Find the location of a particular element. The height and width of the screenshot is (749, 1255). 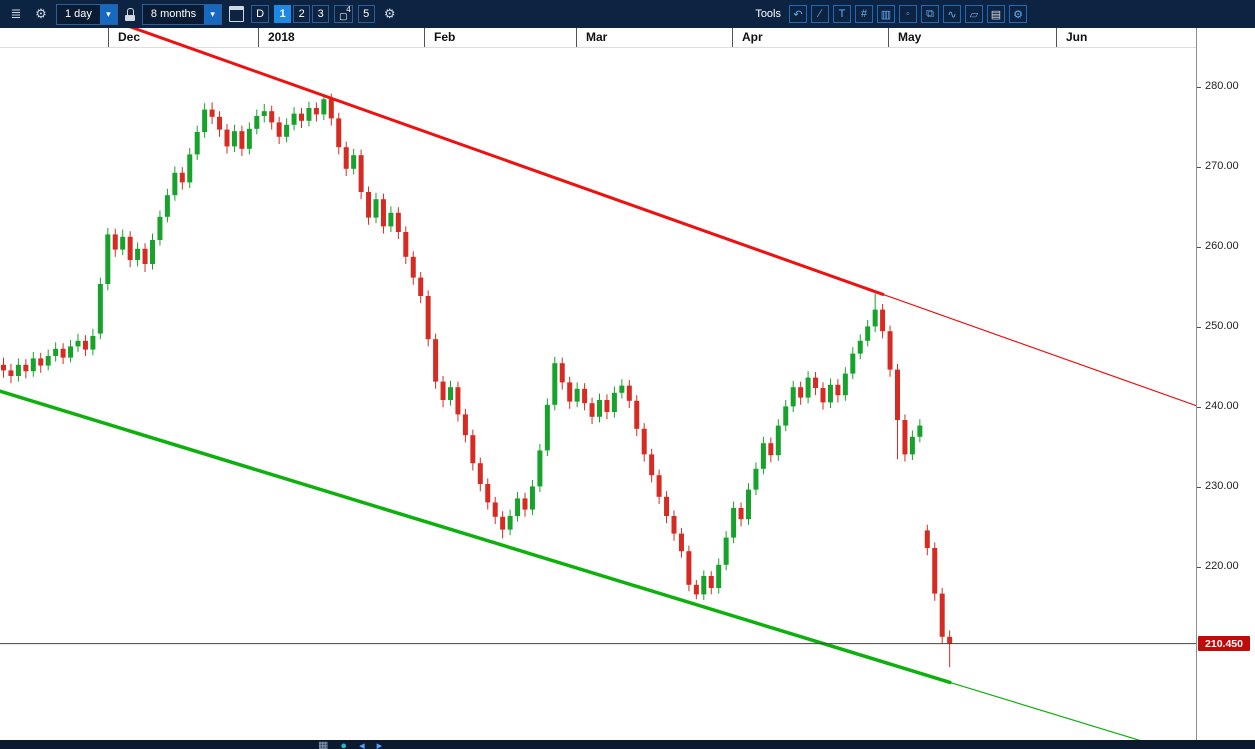

layout-settings-icon: ⚙ is located at coordinates (390, 14).